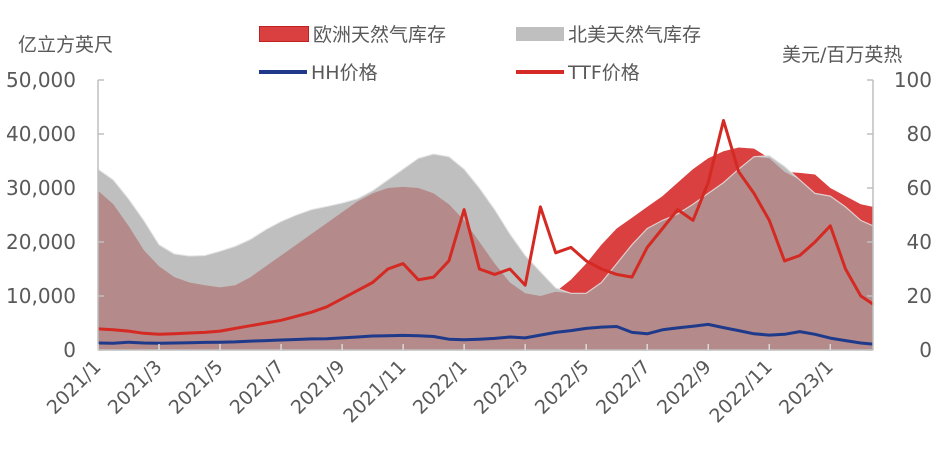 The width and height of the screenshot is (940, 468). What do you see at coordinates (623, 387) in the screenshot?
I see `x-axis-tick-label: 2022/7` at bounding box center [623, 387].